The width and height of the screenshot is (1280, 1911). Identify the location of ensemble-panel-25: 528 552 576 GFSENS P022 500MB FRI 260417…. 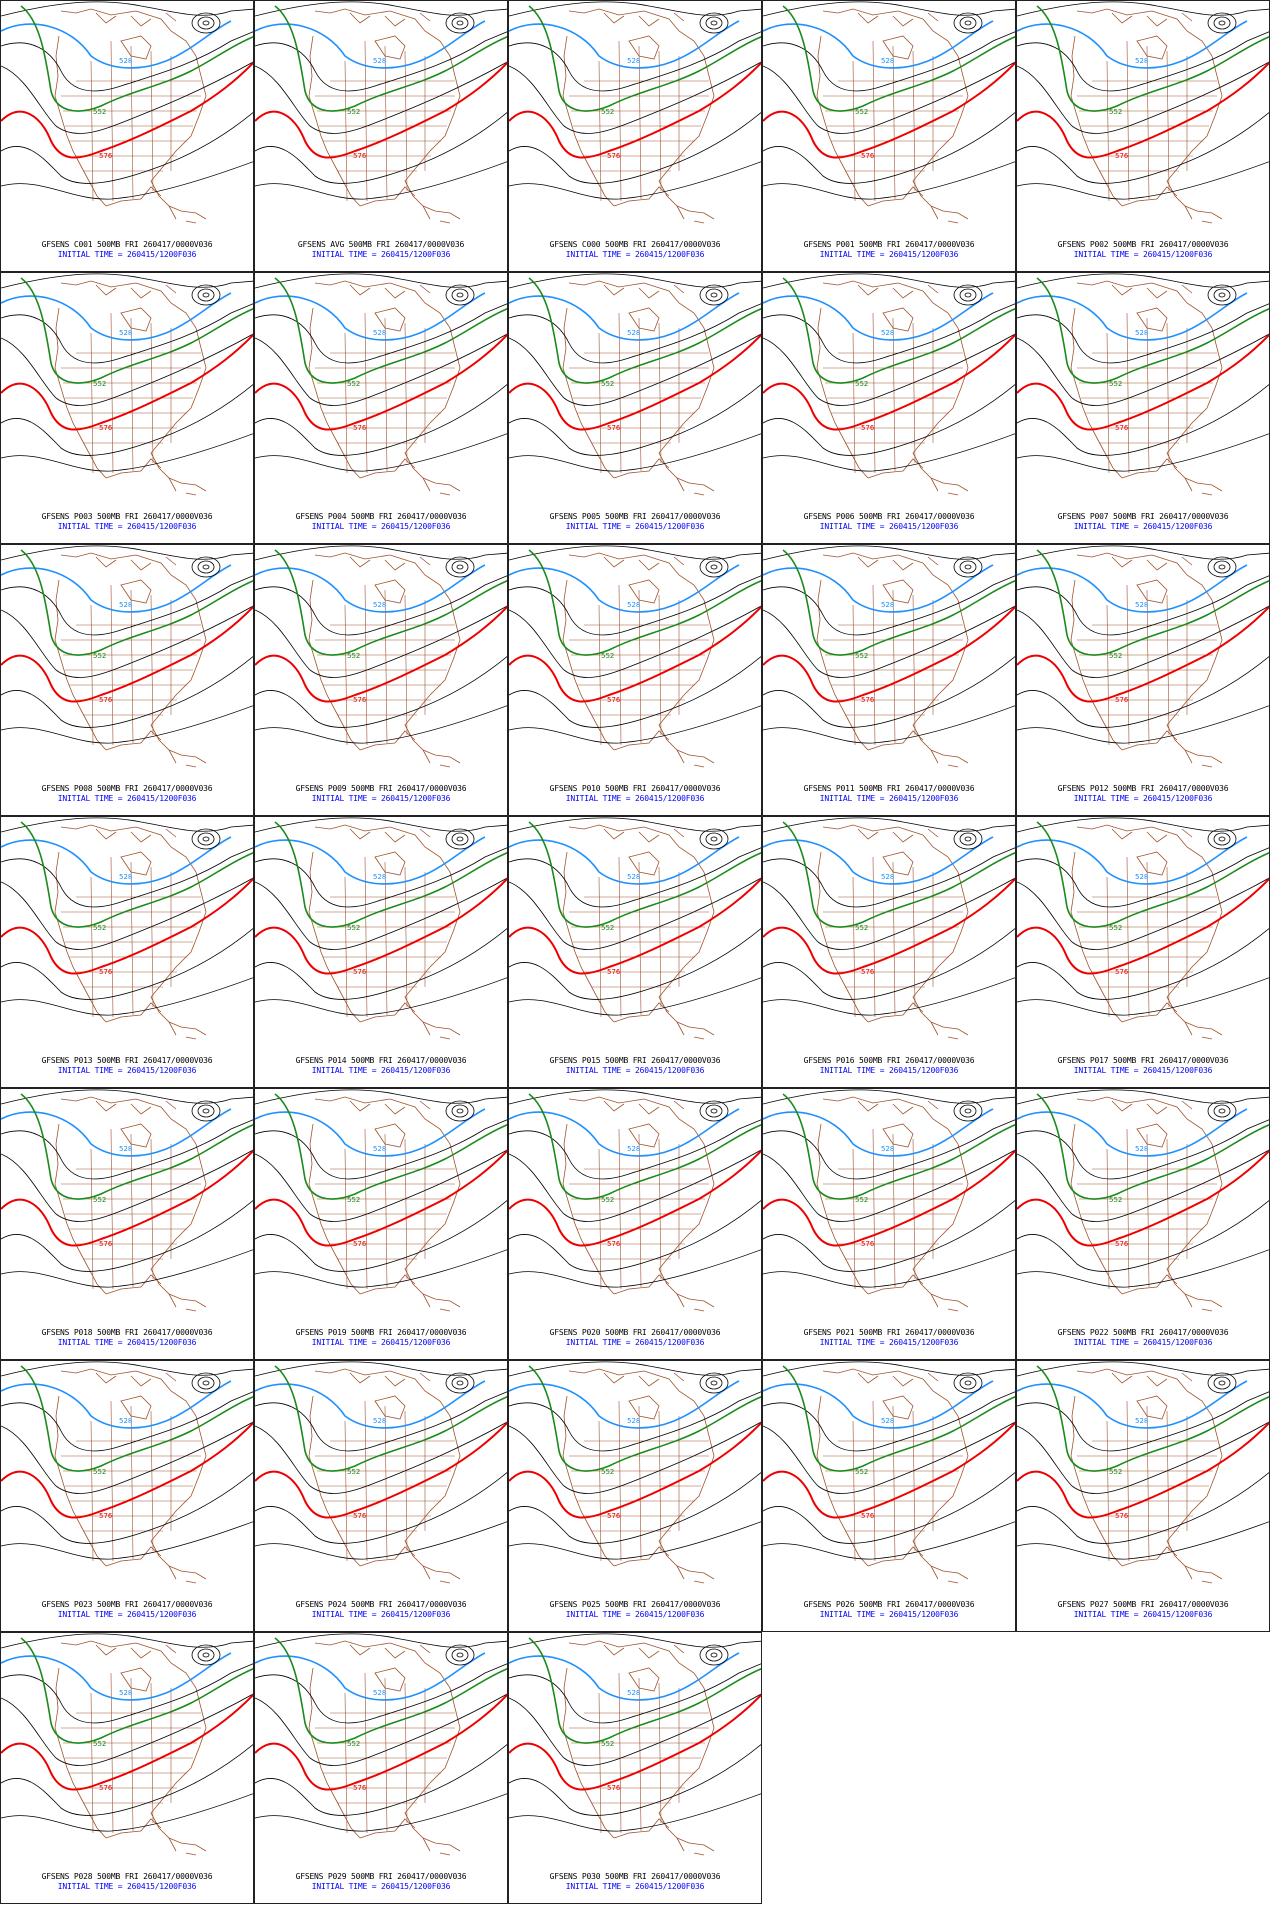
(1143, 1224).